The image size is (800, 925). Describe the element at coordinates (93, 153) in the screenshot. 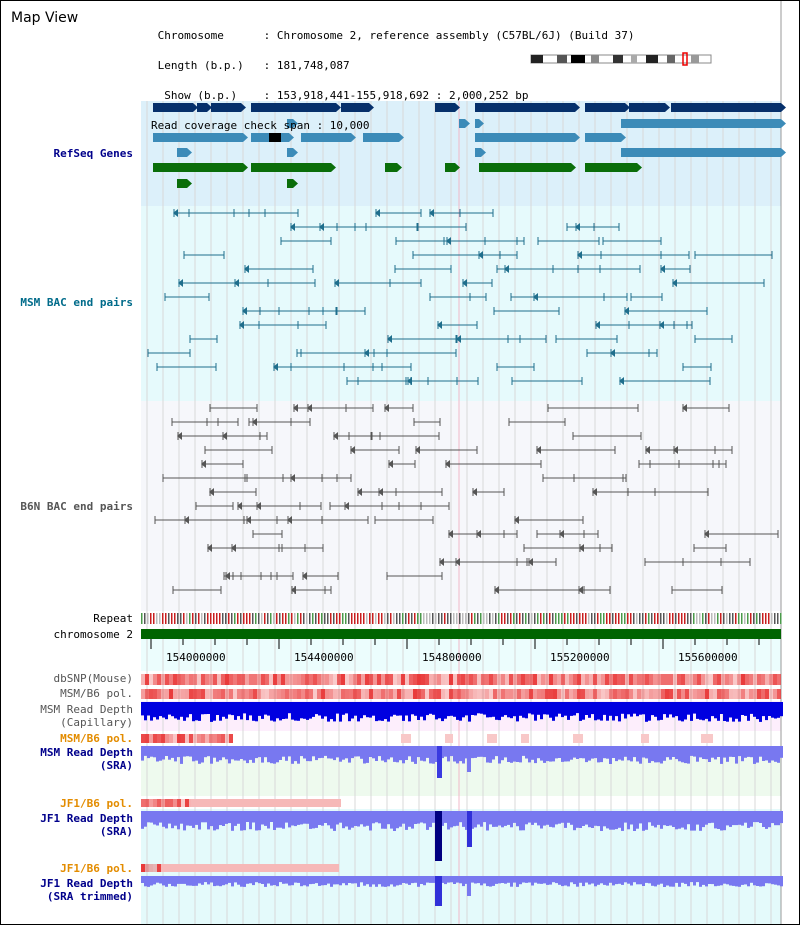

I see `track-label-refseq: RefSeq Genes` at that location.